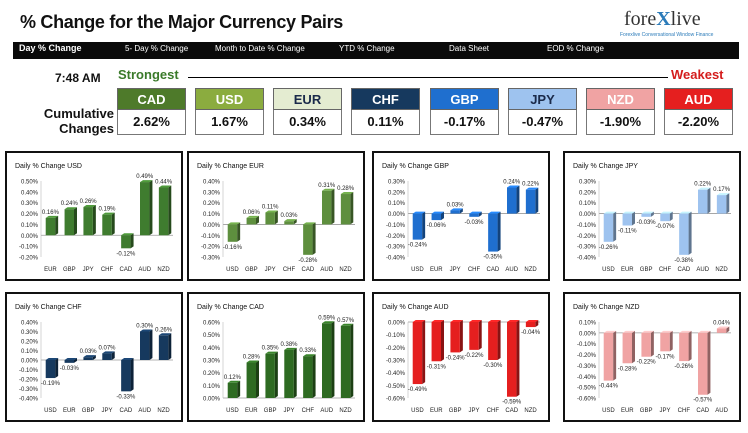 This screenshot has width=748, height=433. What do you see at coordinates (151, 99) in the screenshot?
I see `currency-name: CAD` at bounding box center [151, 99].